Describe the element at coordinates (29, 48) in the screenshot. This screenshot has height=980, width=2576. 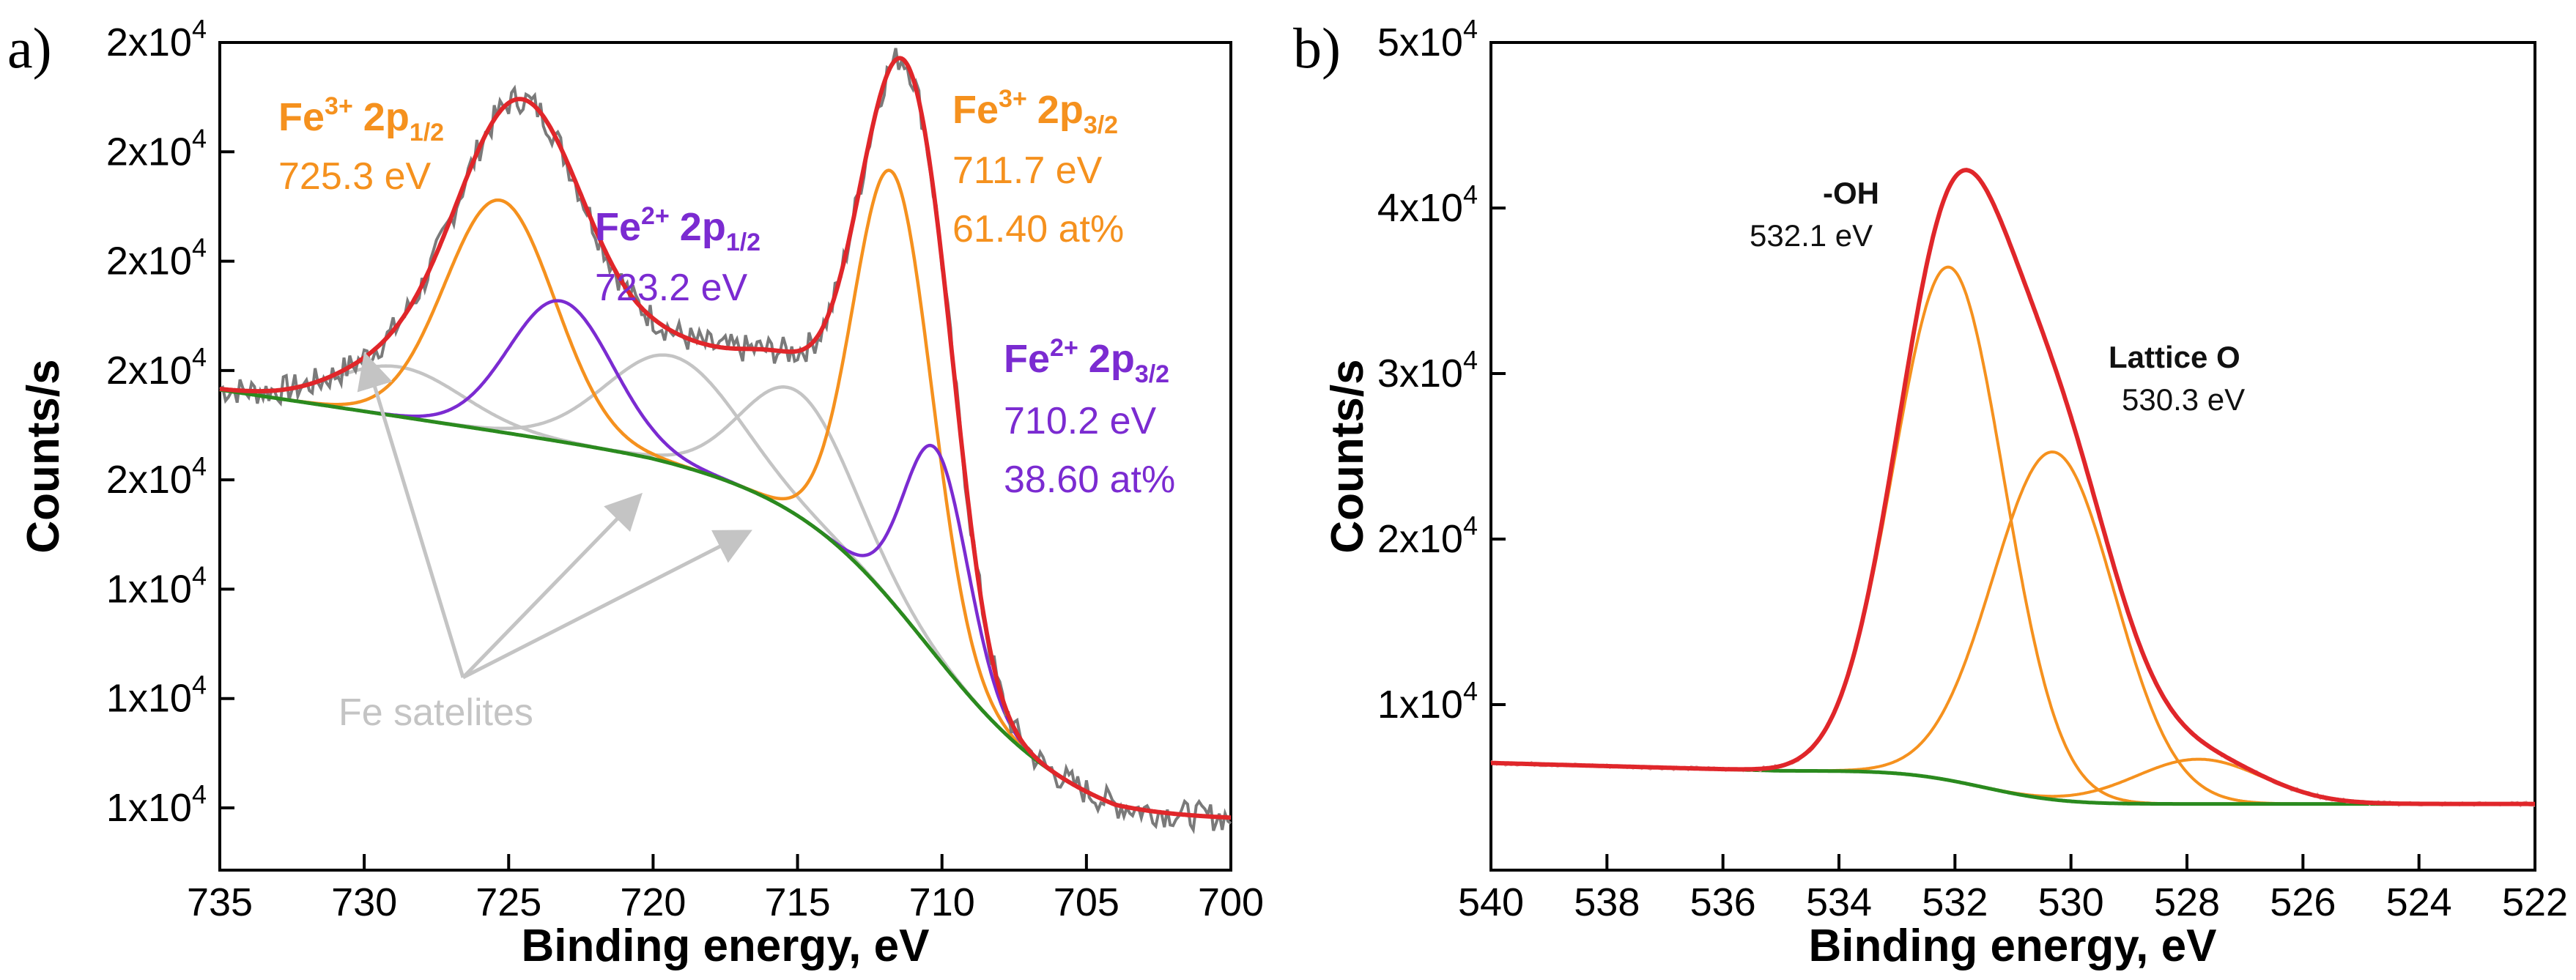
I see `panel-a-label: a)` at that location.